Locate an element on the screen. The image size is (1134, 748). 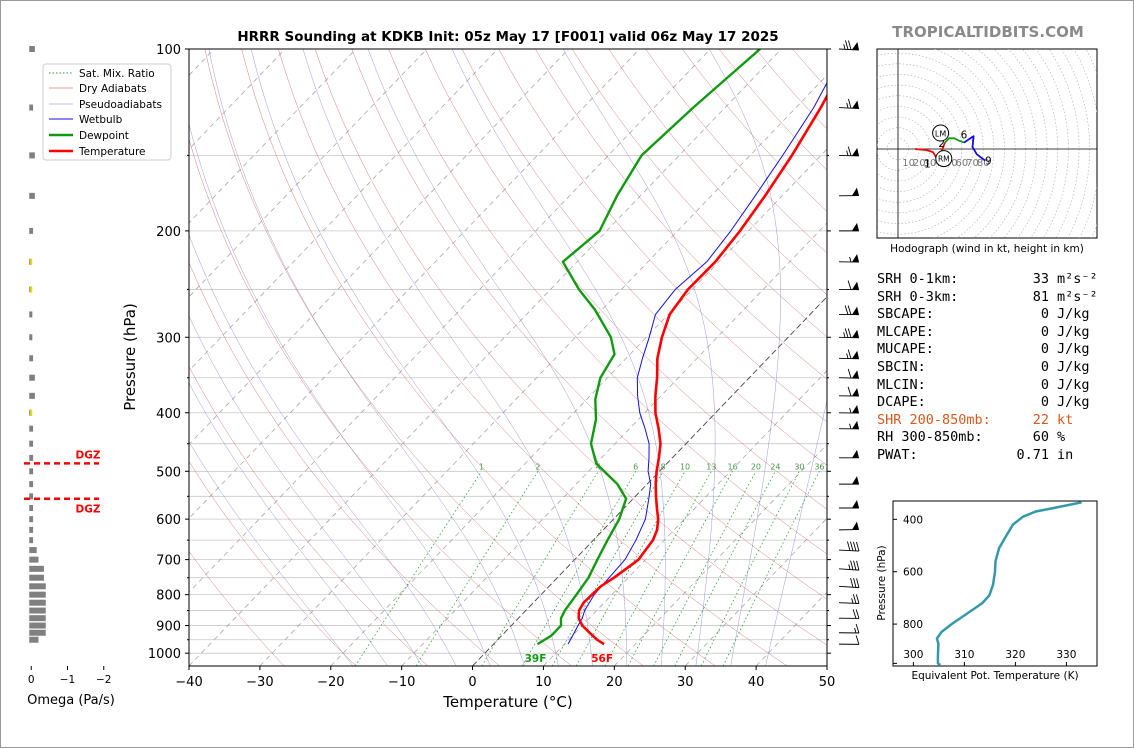
stat-unit: in is located at coordinates (1065, 454).